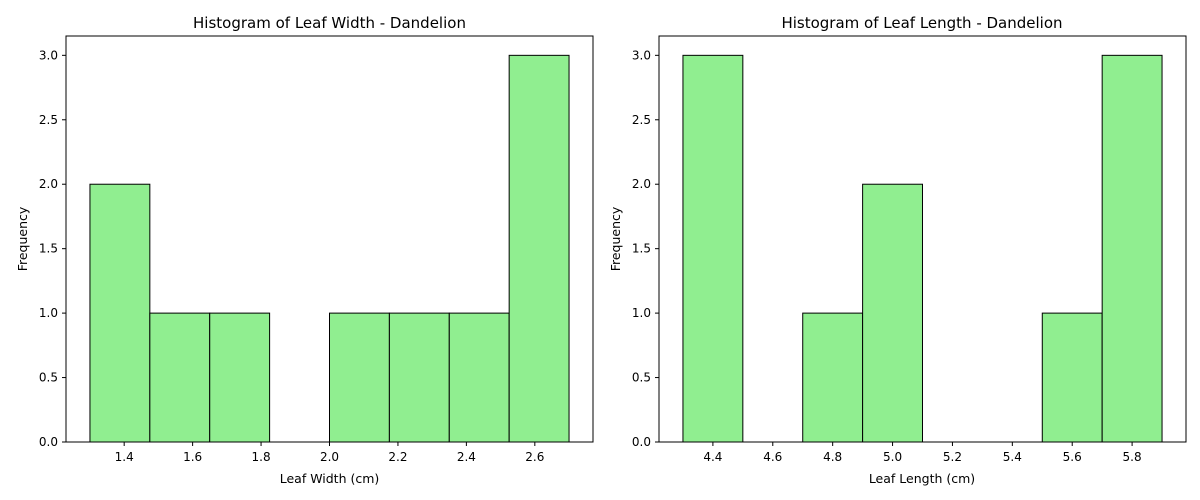  Describe the element at coordinates (1012, 457) in the screenshot. I see `x-tick-label: 5.4` at that location.